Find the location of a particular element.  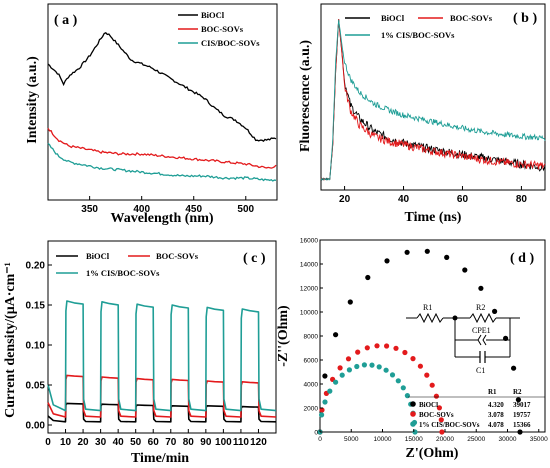

x-tick-label: 110 is located at coordinates (241, 442).